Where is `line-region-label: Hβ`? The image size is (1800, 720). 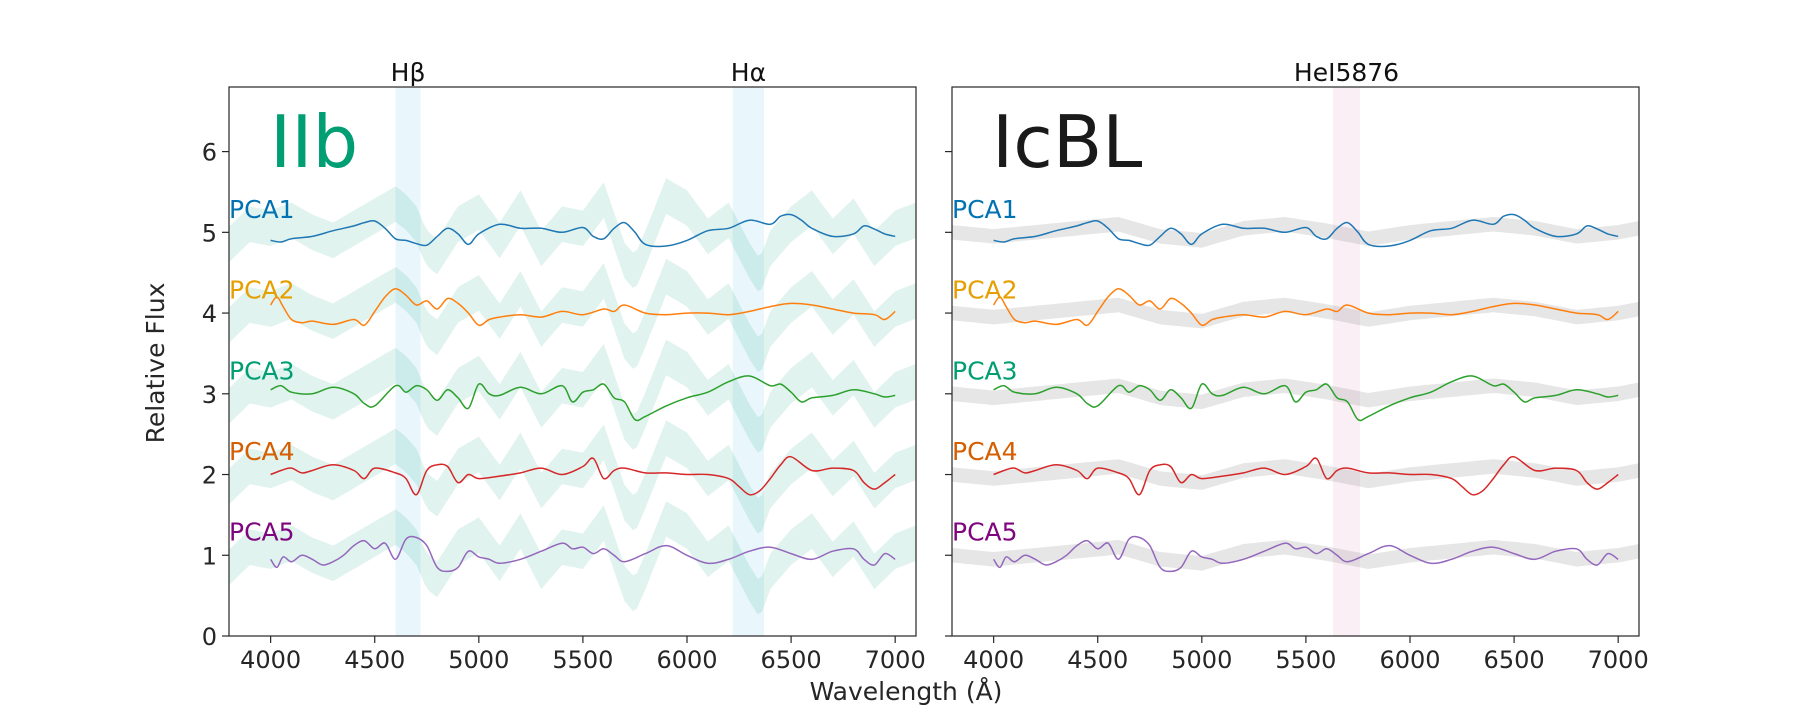 line-region-label: Hβ is located at coordinates (408, 72).